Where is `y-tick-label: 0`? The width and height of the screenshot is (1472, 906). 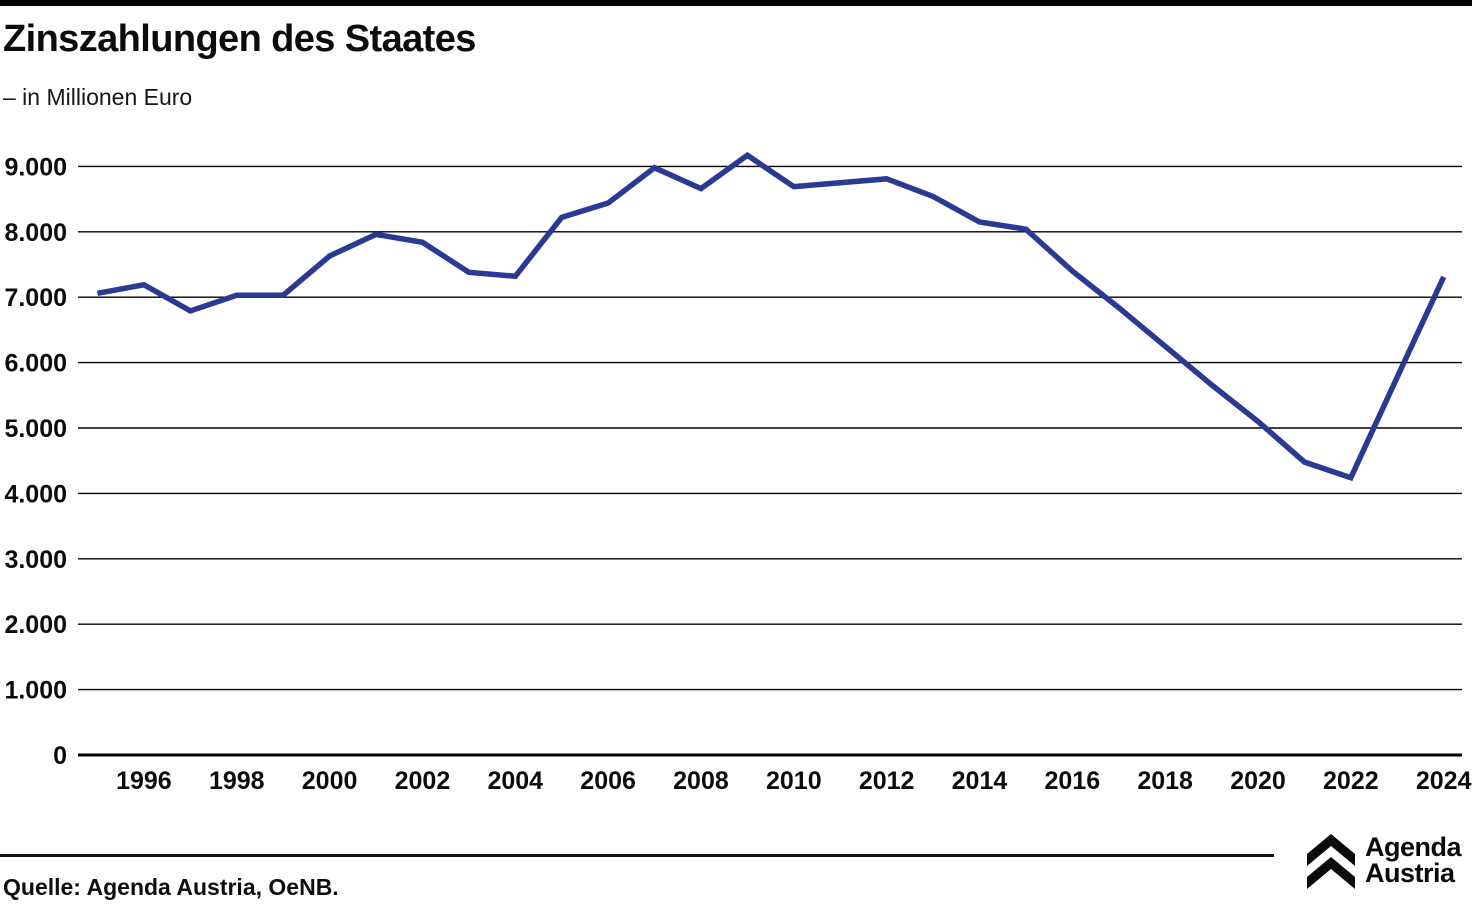 y-tick-label: 0 is located at coordinates (60, 756).